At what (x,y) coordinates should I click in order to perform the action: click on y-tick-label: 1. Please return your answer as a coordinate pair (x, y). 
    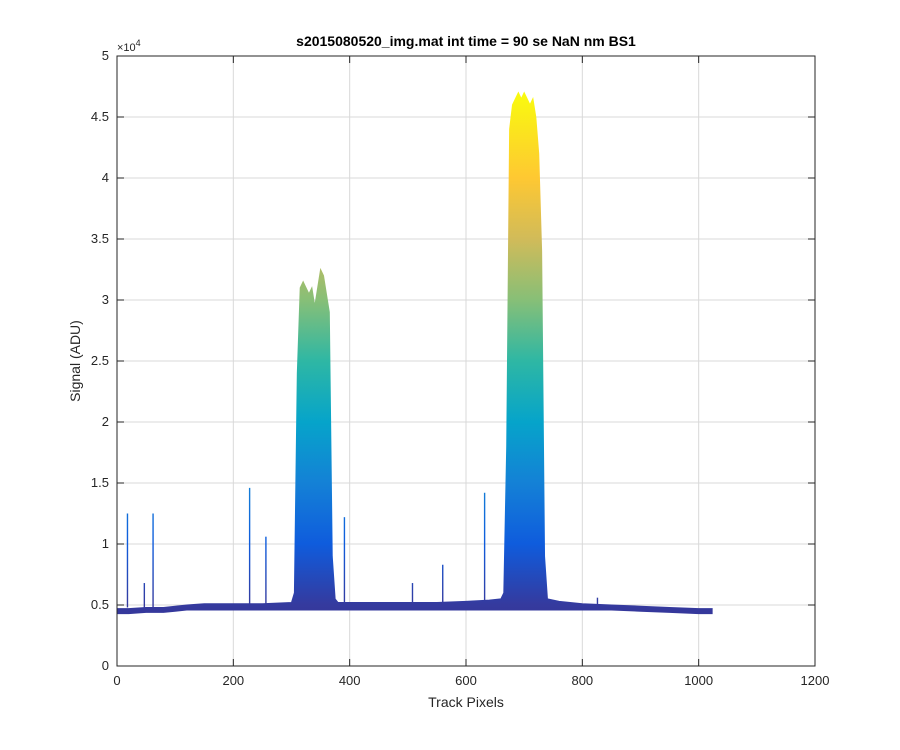
    Looking at the image, I should click on (105, 543).